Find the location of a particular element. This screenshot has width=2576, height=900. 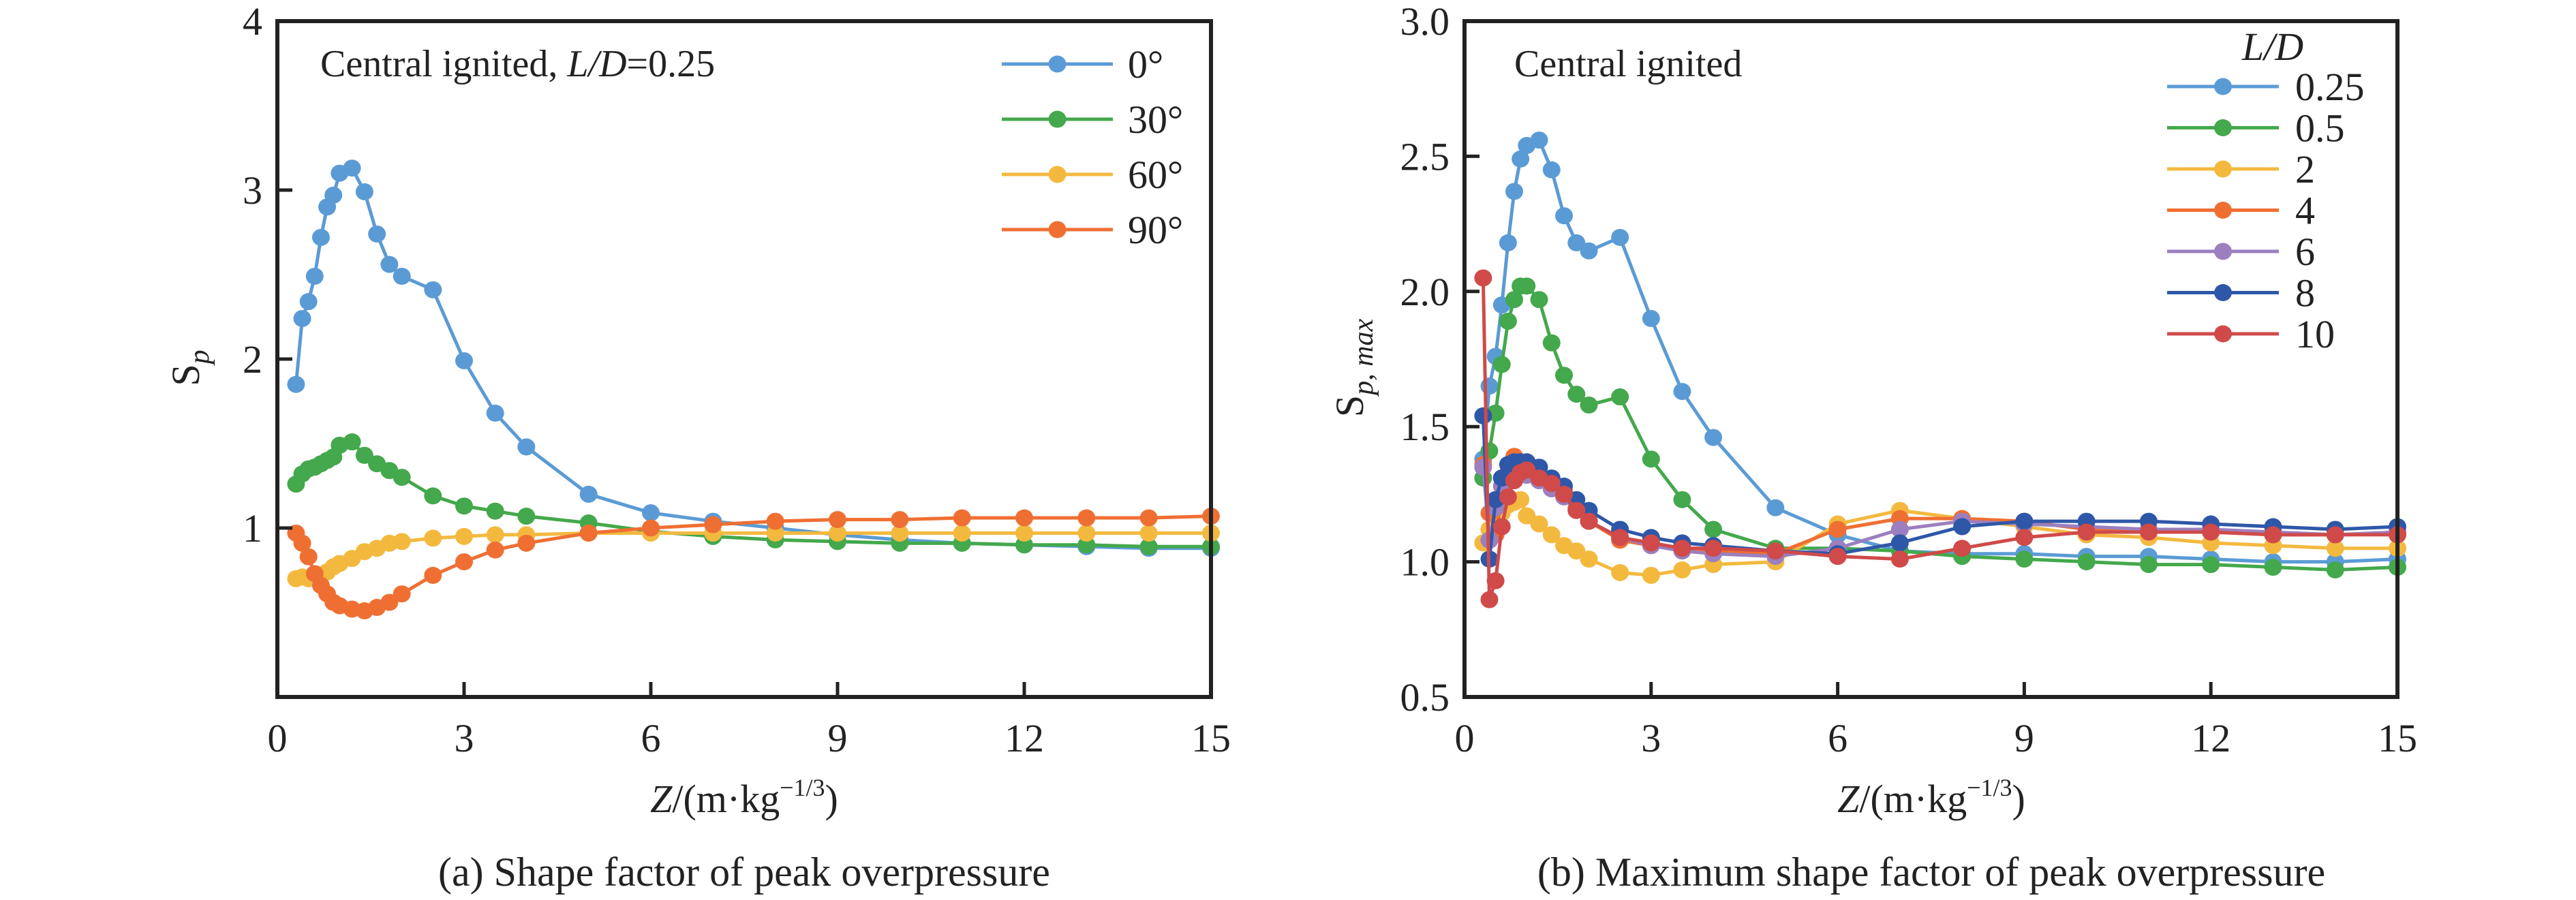

panel-a-legend-item: 90° is located at coordinates (1092, 230).